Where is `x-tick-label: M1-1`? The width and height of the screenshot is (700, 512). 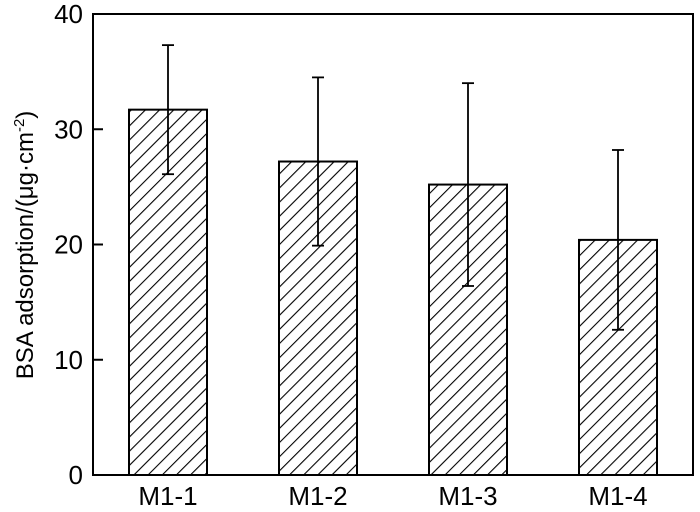
x-tick-label: M1-1 is located at coordinates (167, 496).